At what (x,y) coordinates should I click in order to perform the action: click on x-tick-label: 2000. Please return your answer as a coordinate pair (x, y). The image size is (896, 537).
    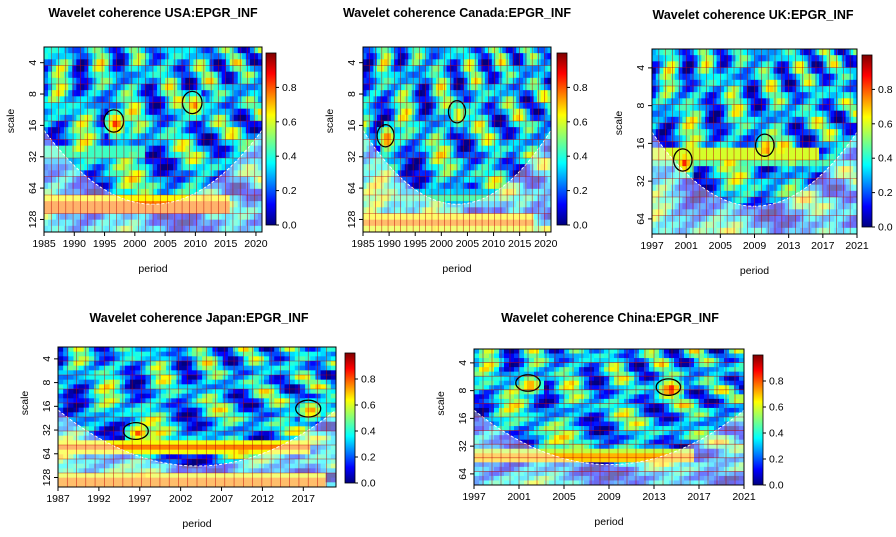
    Looking at the image, I should click on (135, 244).